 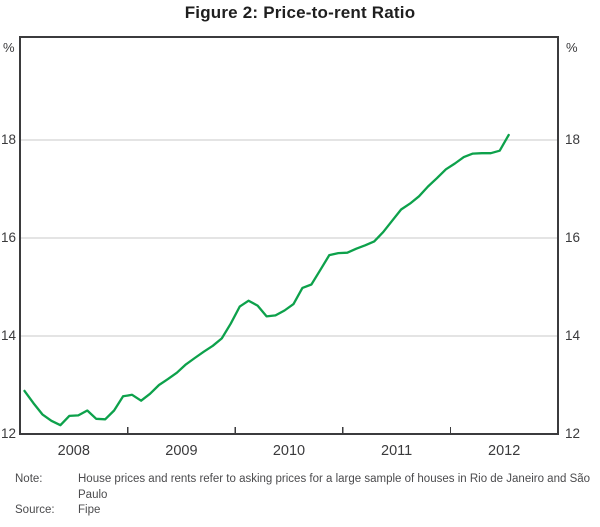 What do you see at coordinates (8, 139) in the screenshot?
I see `y-tick-label-left: 18` at bounding box center [8, 139].